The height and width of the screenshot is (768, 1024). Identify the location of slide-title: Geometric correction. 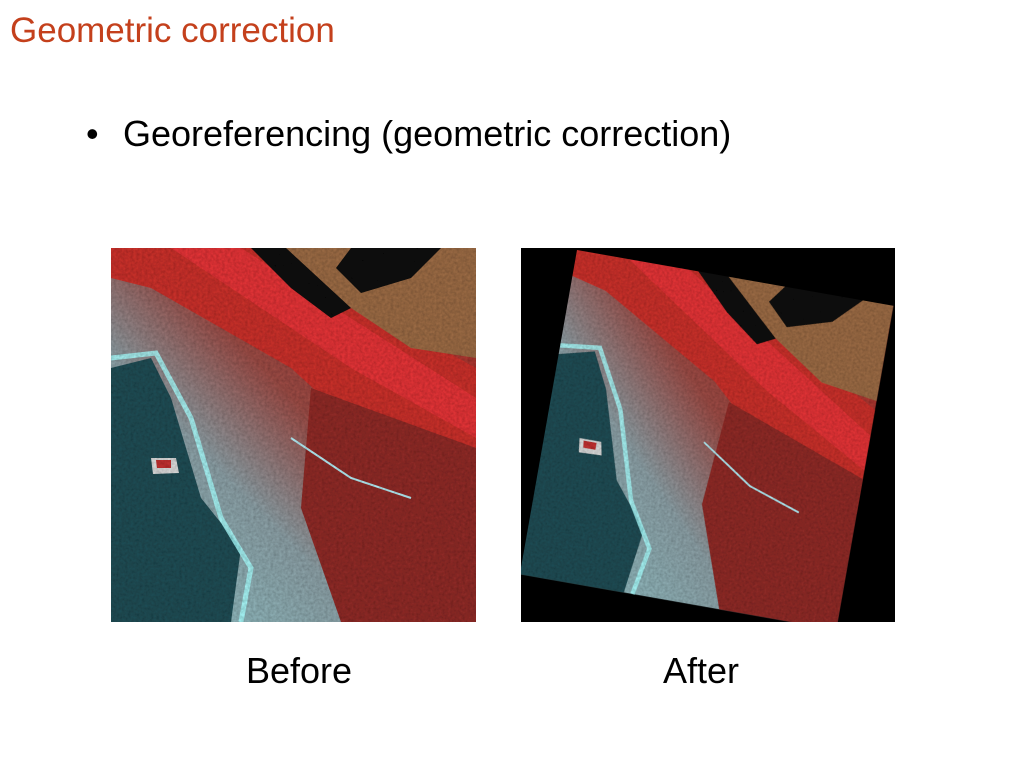
(172, 30).